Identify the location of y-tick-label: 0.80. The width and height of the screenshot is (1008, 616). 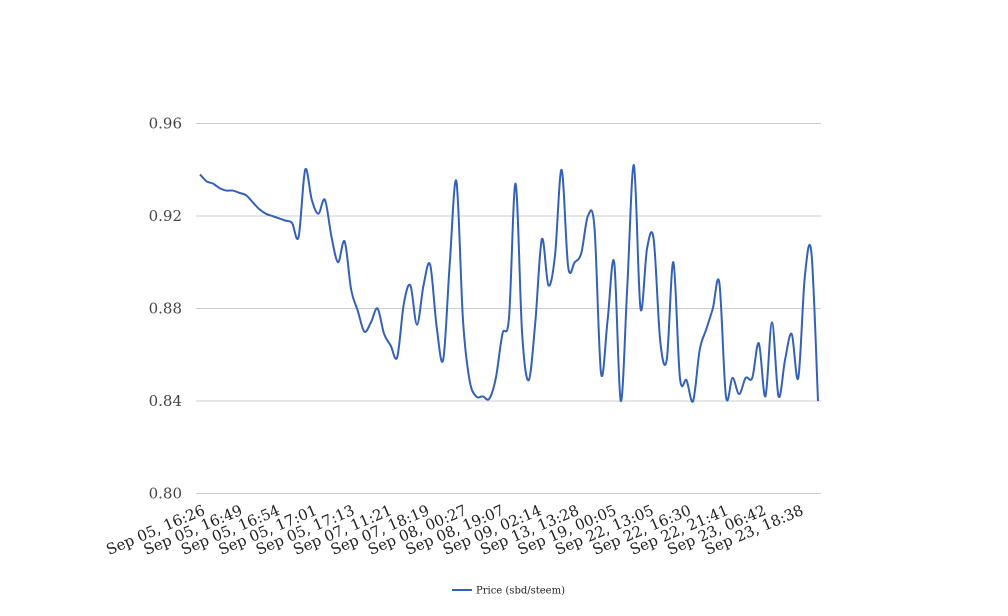
(165, 494).